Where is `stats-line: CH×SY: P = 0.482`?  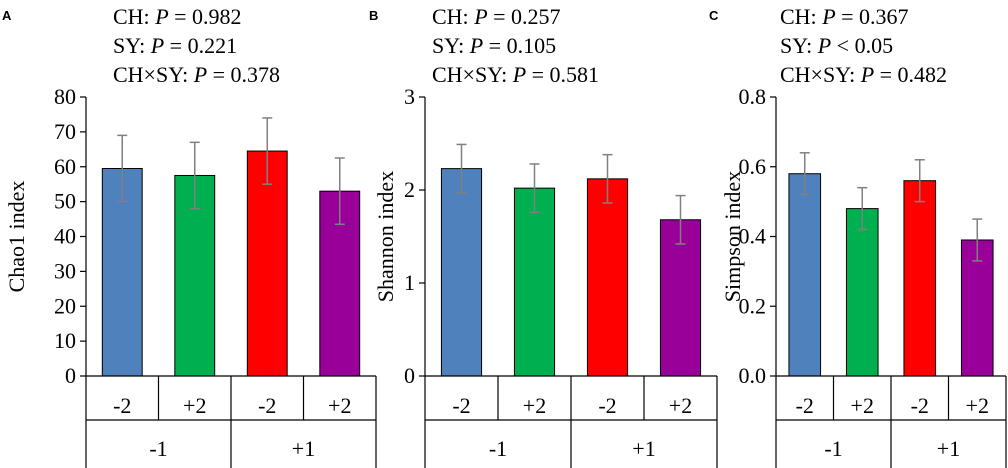 stats-line: CH×SY: P = 0.482 is located at coordinates (863, 74).